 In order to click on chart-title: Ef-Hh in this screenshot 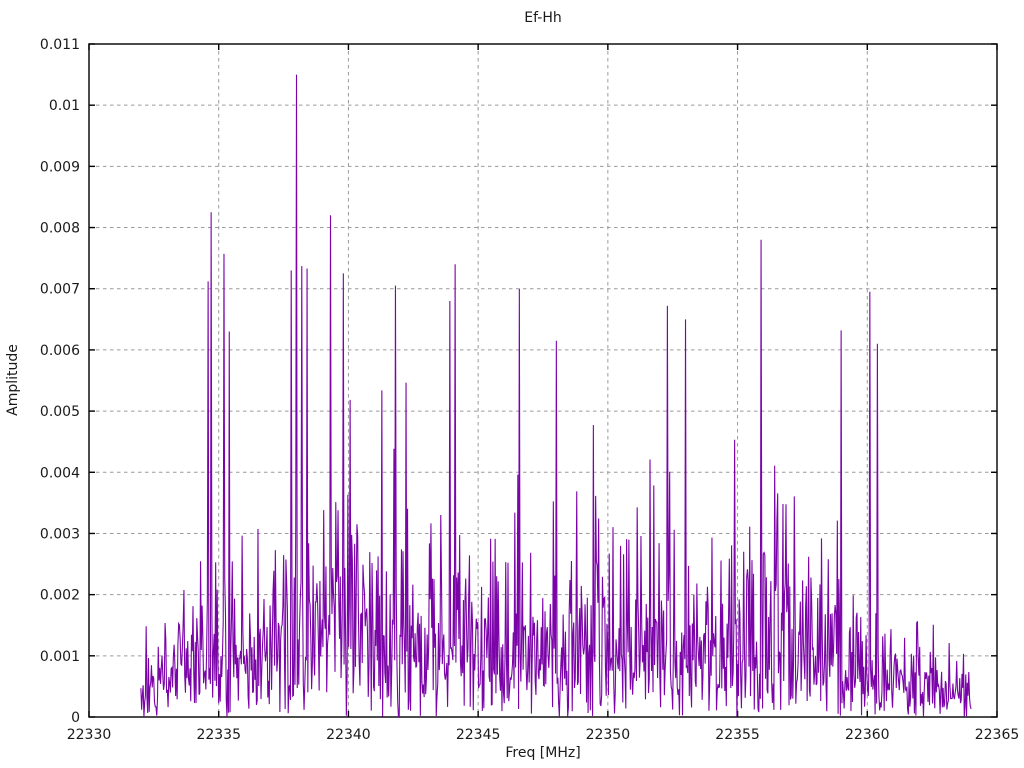, I will do `click(542, 18)`.